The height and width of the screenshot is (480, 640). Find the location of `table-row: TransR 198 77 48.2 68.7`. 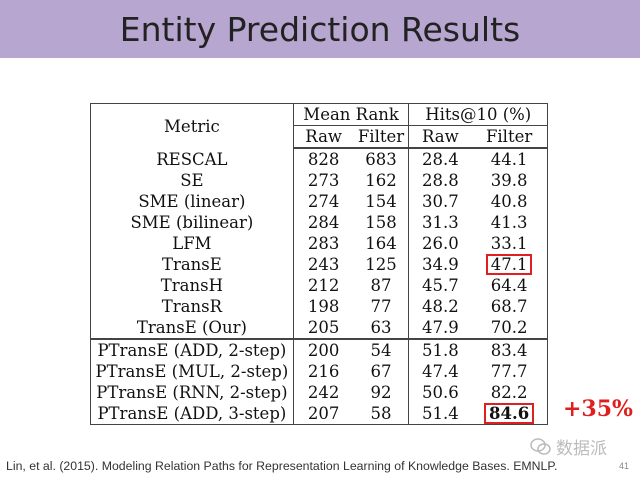

table-row: TransR 198 77 48.2 68.7 is located at coordinates (319, 306).